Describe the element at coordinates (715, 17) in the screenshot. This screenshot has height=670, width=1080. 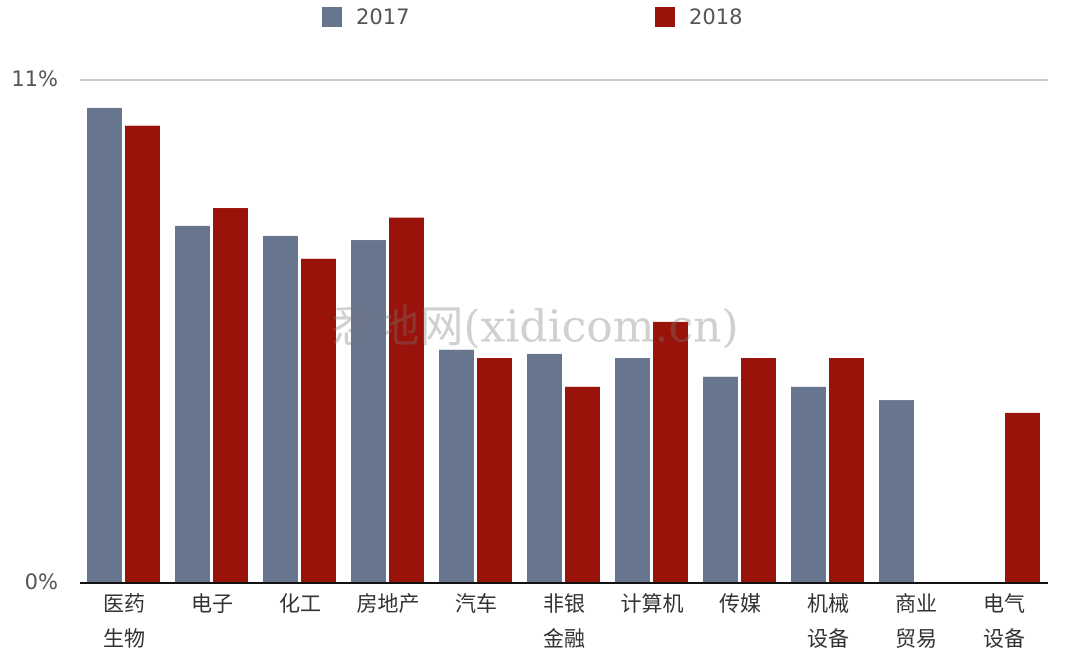
I see `legend-label: 2018` at that location.